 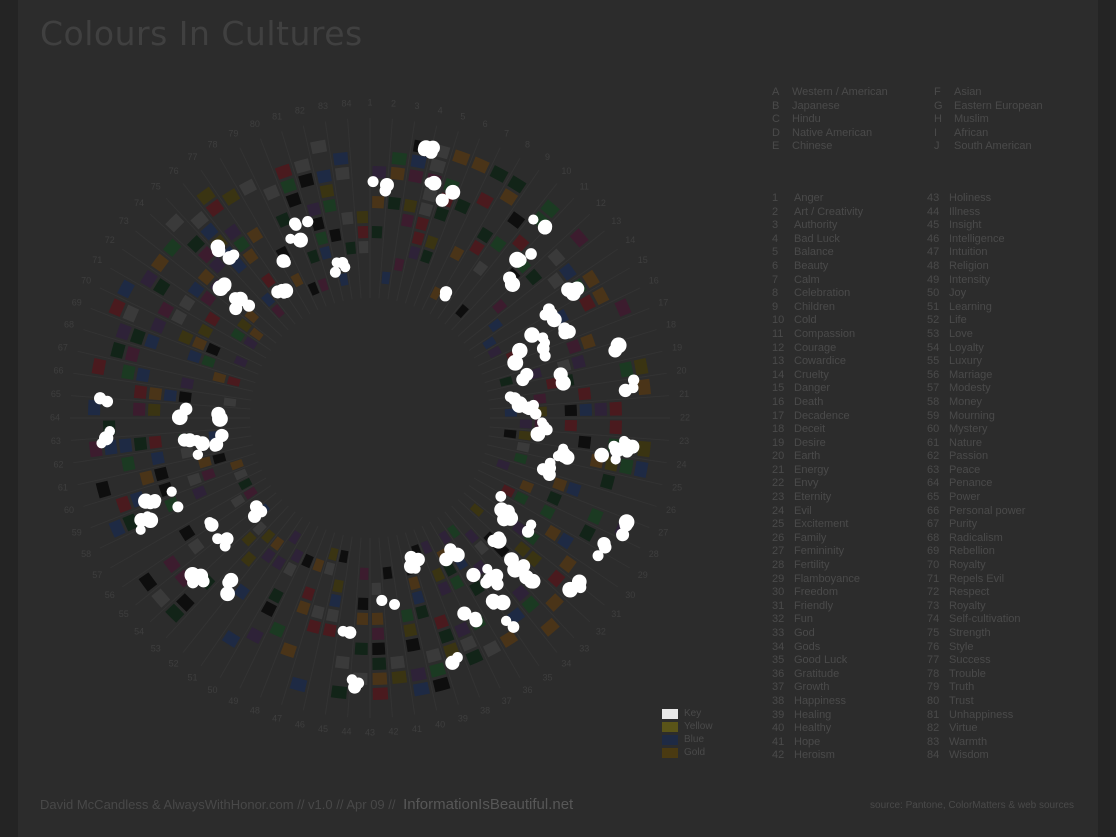 I want to click on brand-link: InformationIsBeautiful.net, so click(x=488, y=804).